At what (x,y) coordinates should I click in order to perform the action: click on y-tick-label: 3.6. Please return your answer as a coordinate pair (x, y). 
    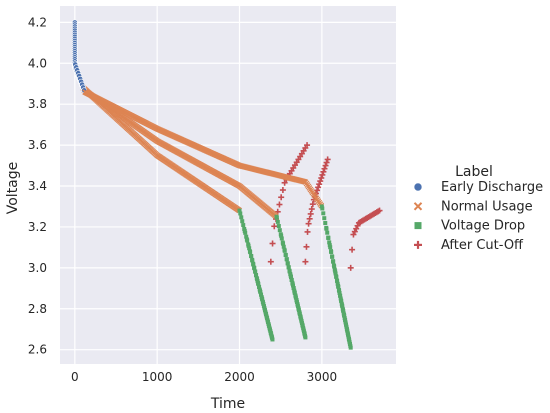
    Looking at the image, I should click on (37, 145).